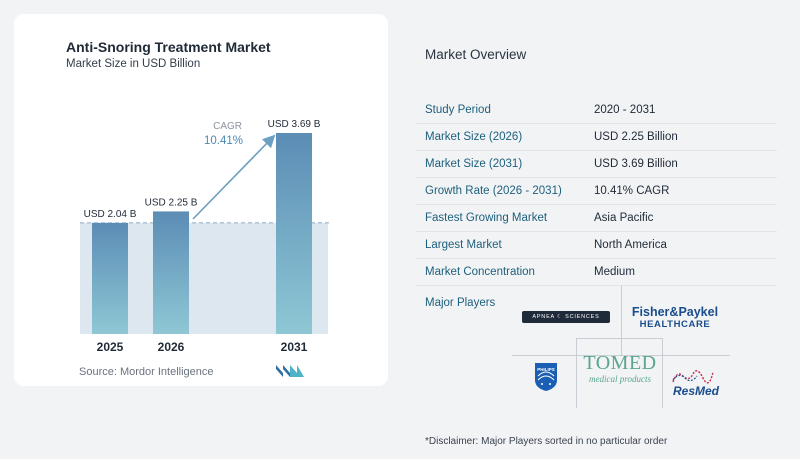  What do you see at coordinates (133, 64) in the screenshot?
I see `chart-subtitle: Market Size in USD Billion` at bounding box center [133, 64].